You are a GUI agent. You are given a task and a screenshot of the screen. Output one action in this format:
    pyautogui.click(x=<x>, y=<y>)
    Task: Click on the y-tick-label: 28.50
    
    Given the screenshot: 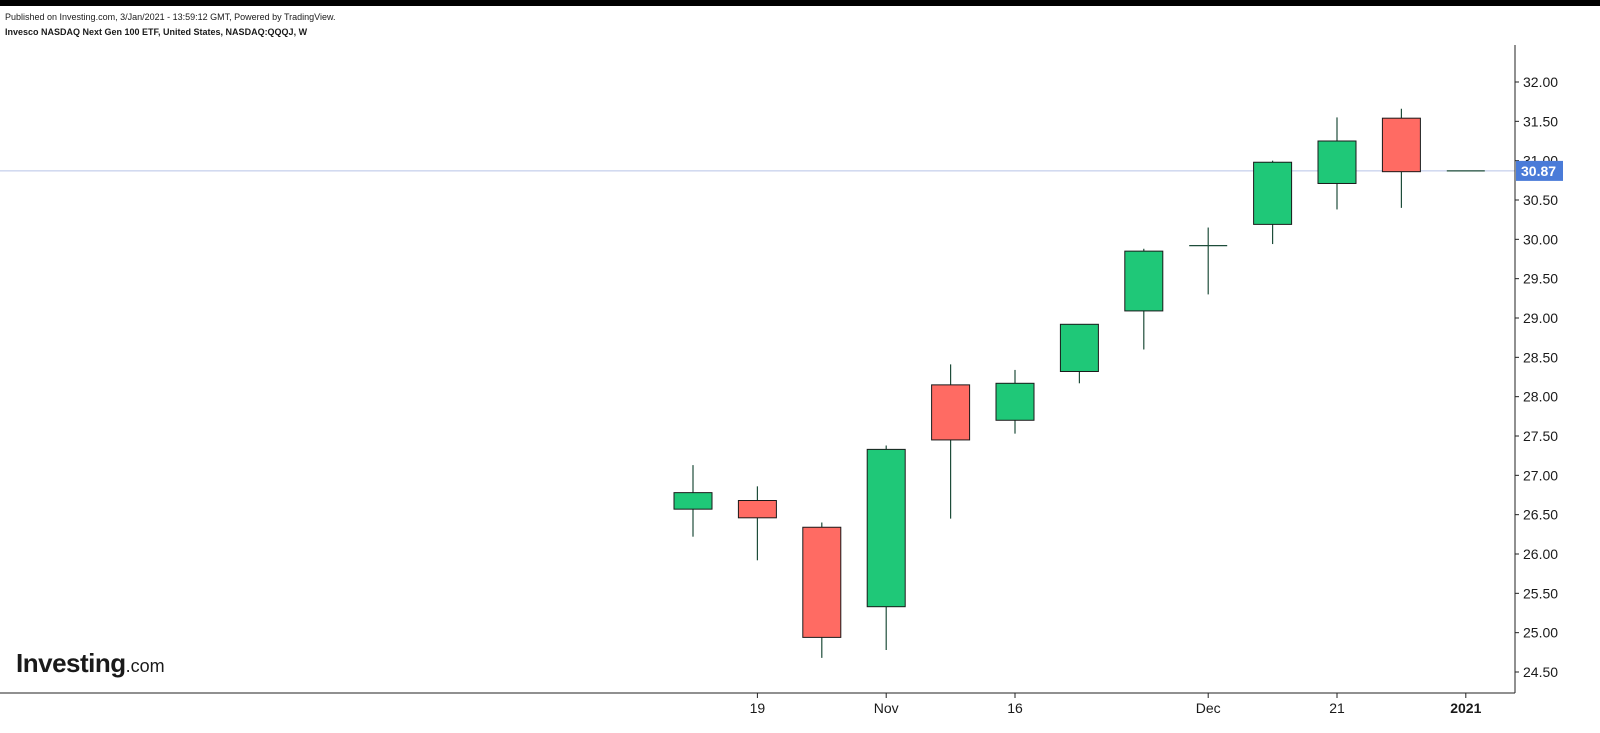 What is the action you would take?
    pyautogui.click(x=1540, y=357)
    